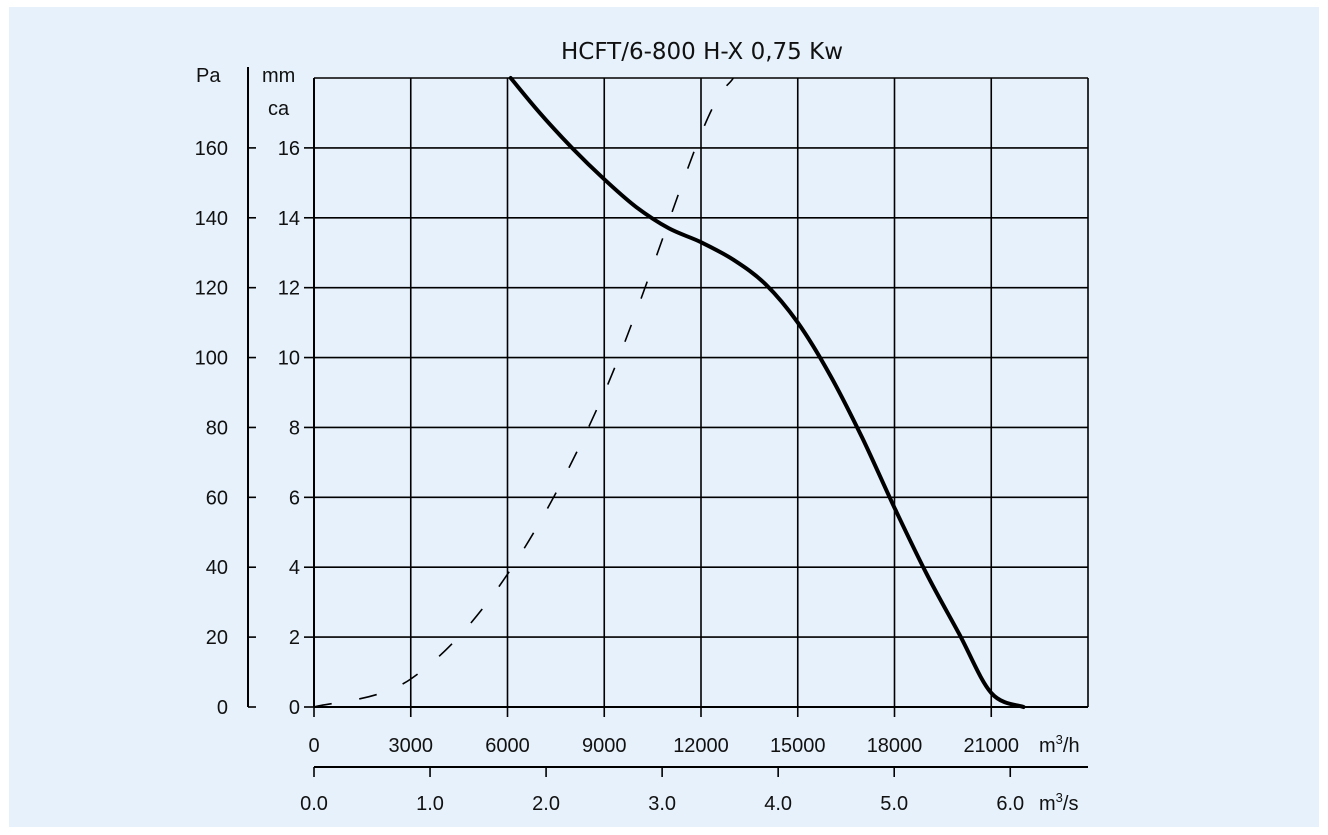 This screenshot has width=1328, height=835. What do you see at coordinates (211, 289) in the screenshot?
I see `y-tick-label: 120` at bounding box center [211, 289].